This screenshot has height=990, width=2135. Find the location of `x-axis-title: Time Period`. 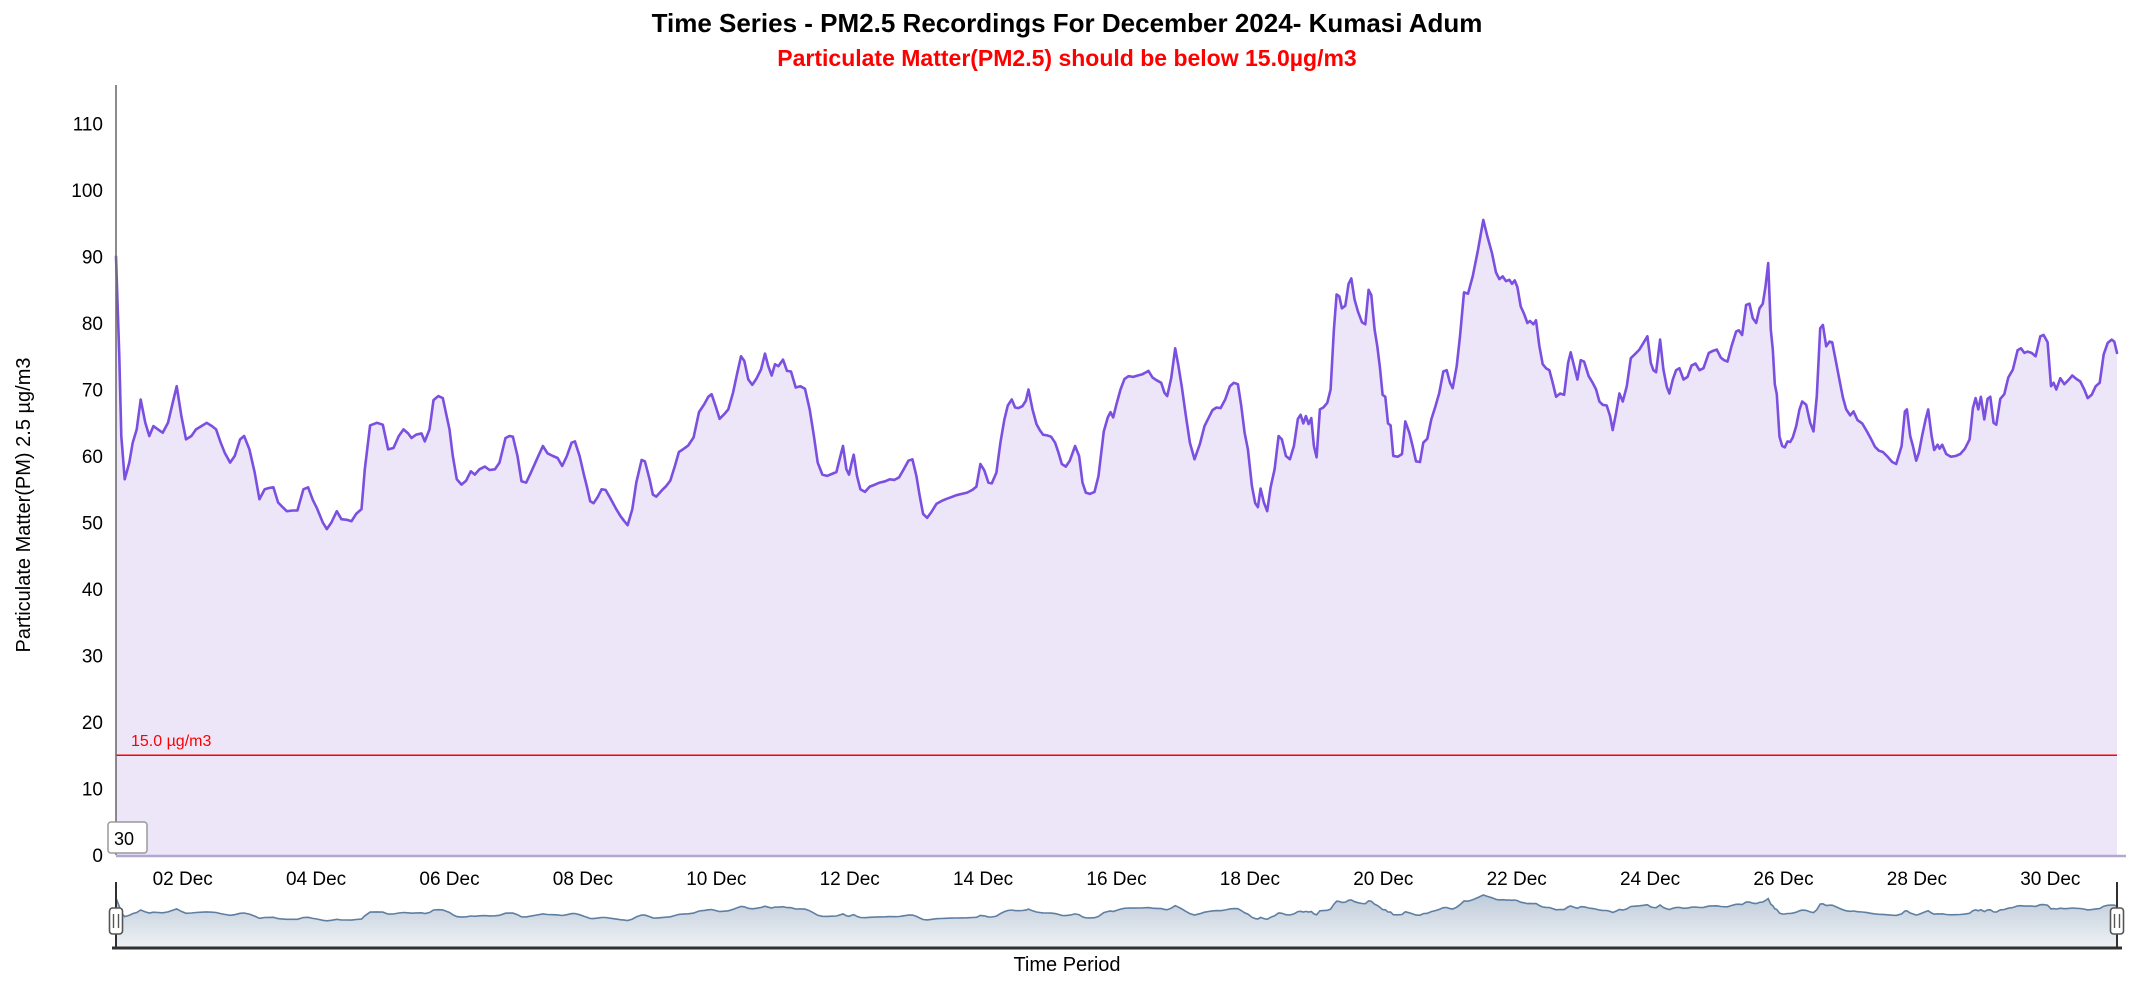

x-axis-title: Time Period is located at coordinates (1066, 965).